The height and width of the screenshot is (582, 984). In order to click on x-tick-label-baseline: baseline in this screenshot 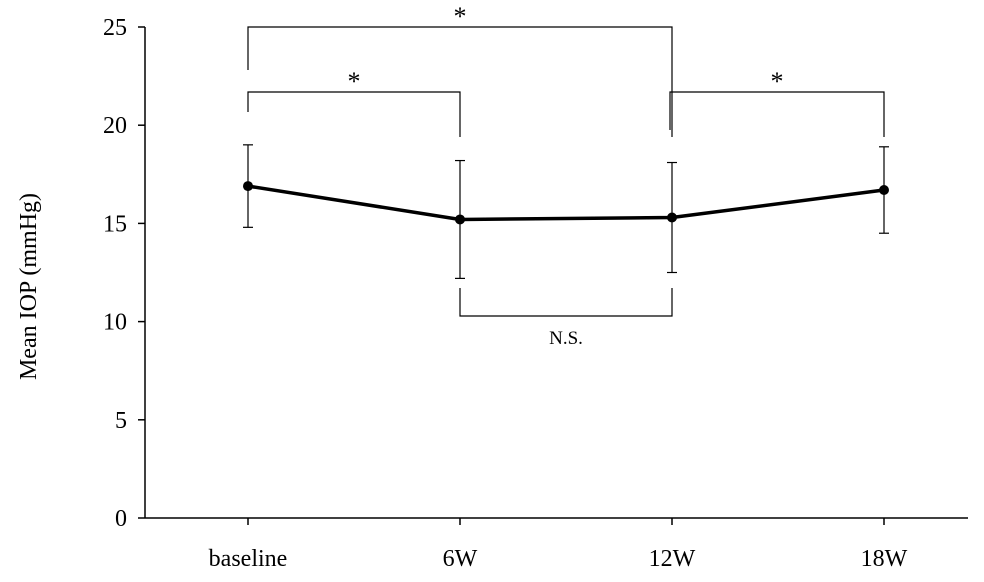, I will do `click(248, 559)`.